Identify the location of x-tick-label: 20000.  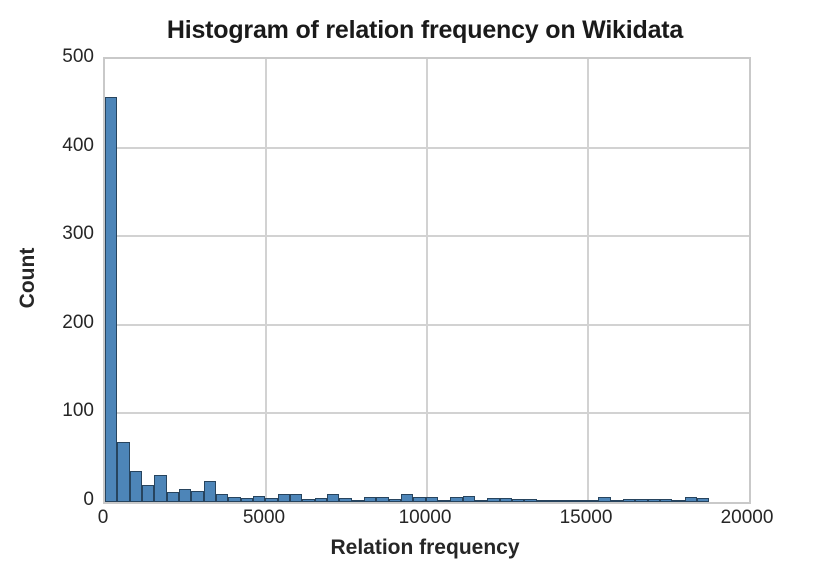
(747, 517).